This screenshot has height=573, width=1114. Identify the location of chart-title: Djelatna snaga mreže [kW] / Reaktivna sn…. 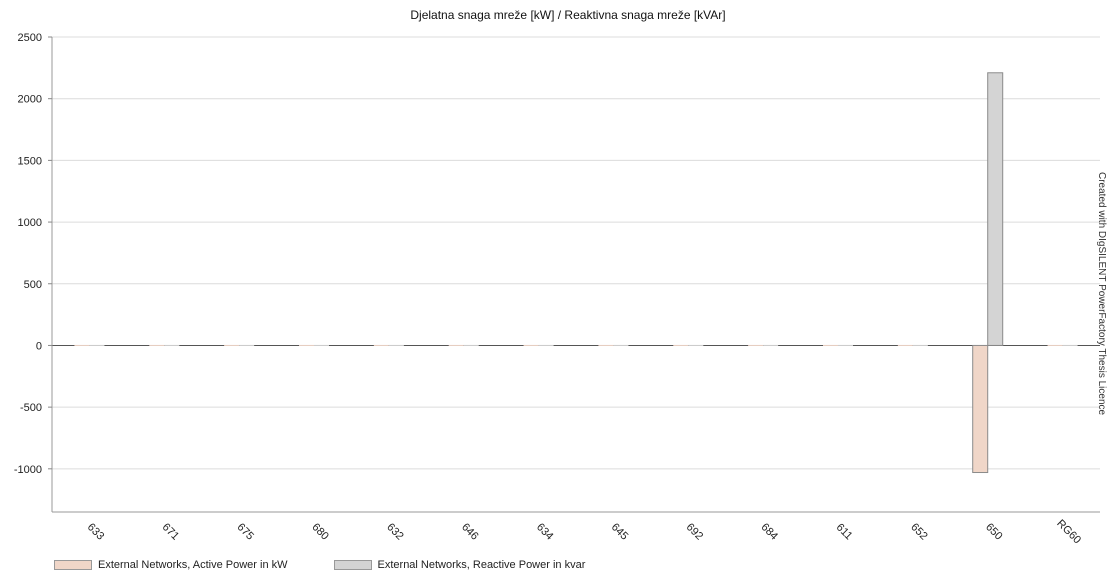
(567, 15).